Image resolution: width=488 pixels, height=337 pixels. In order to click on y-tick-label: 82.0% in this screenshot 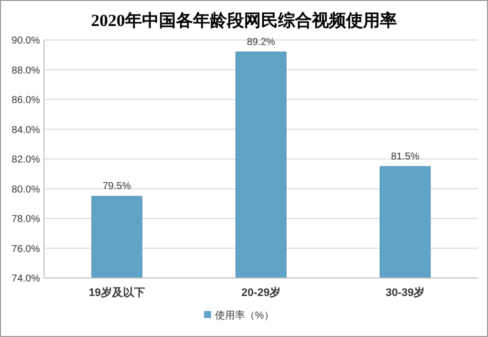, I will do `click(26, 160)`.